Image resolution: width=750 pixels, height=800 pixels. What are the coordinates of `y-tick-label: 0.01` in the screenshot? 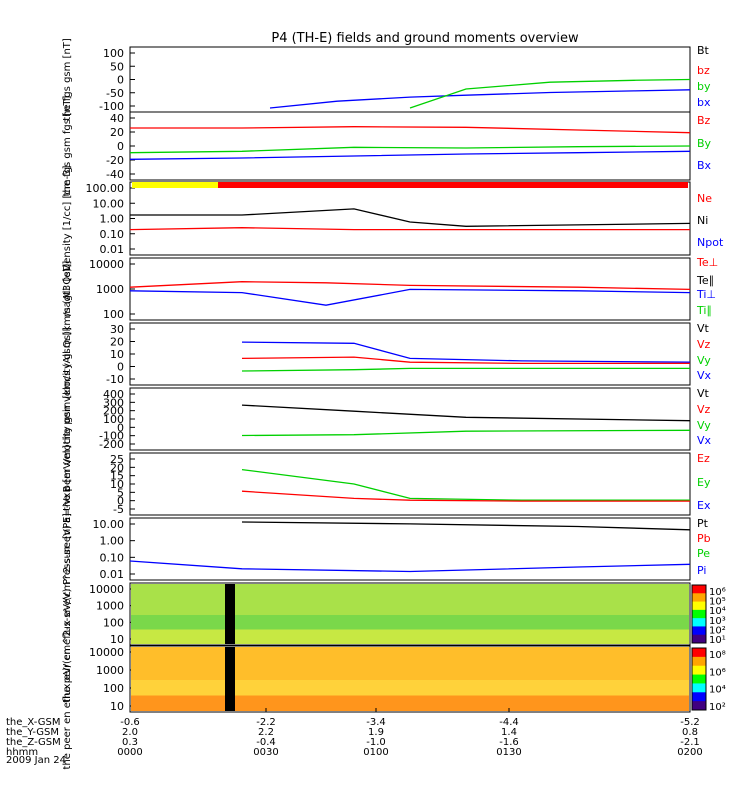 It's located at (112, 574).